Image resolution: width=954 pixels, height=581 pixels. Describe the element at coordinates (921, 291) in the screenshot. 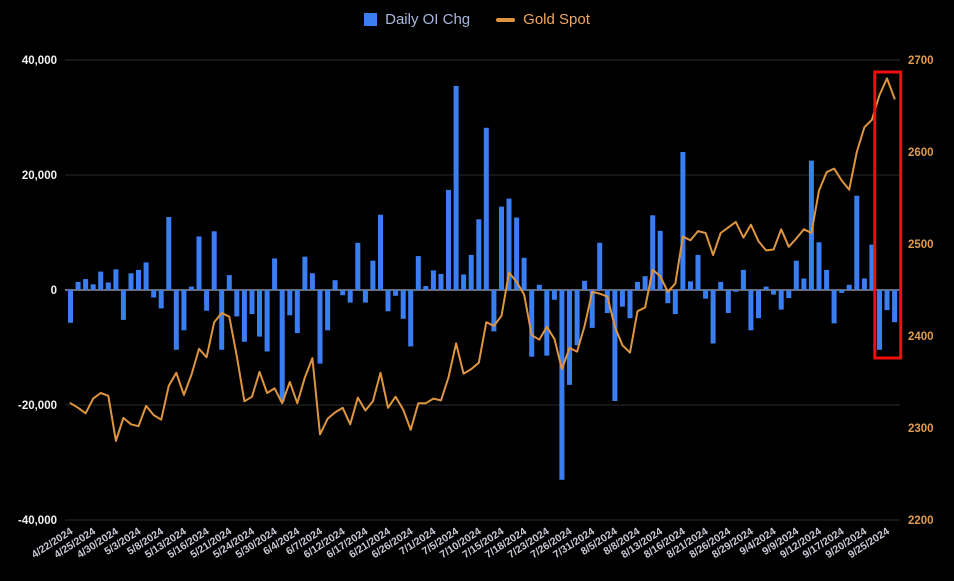

I see `right-axis-labels: 2700 2600 2500 2400 2300 2200` at that location.